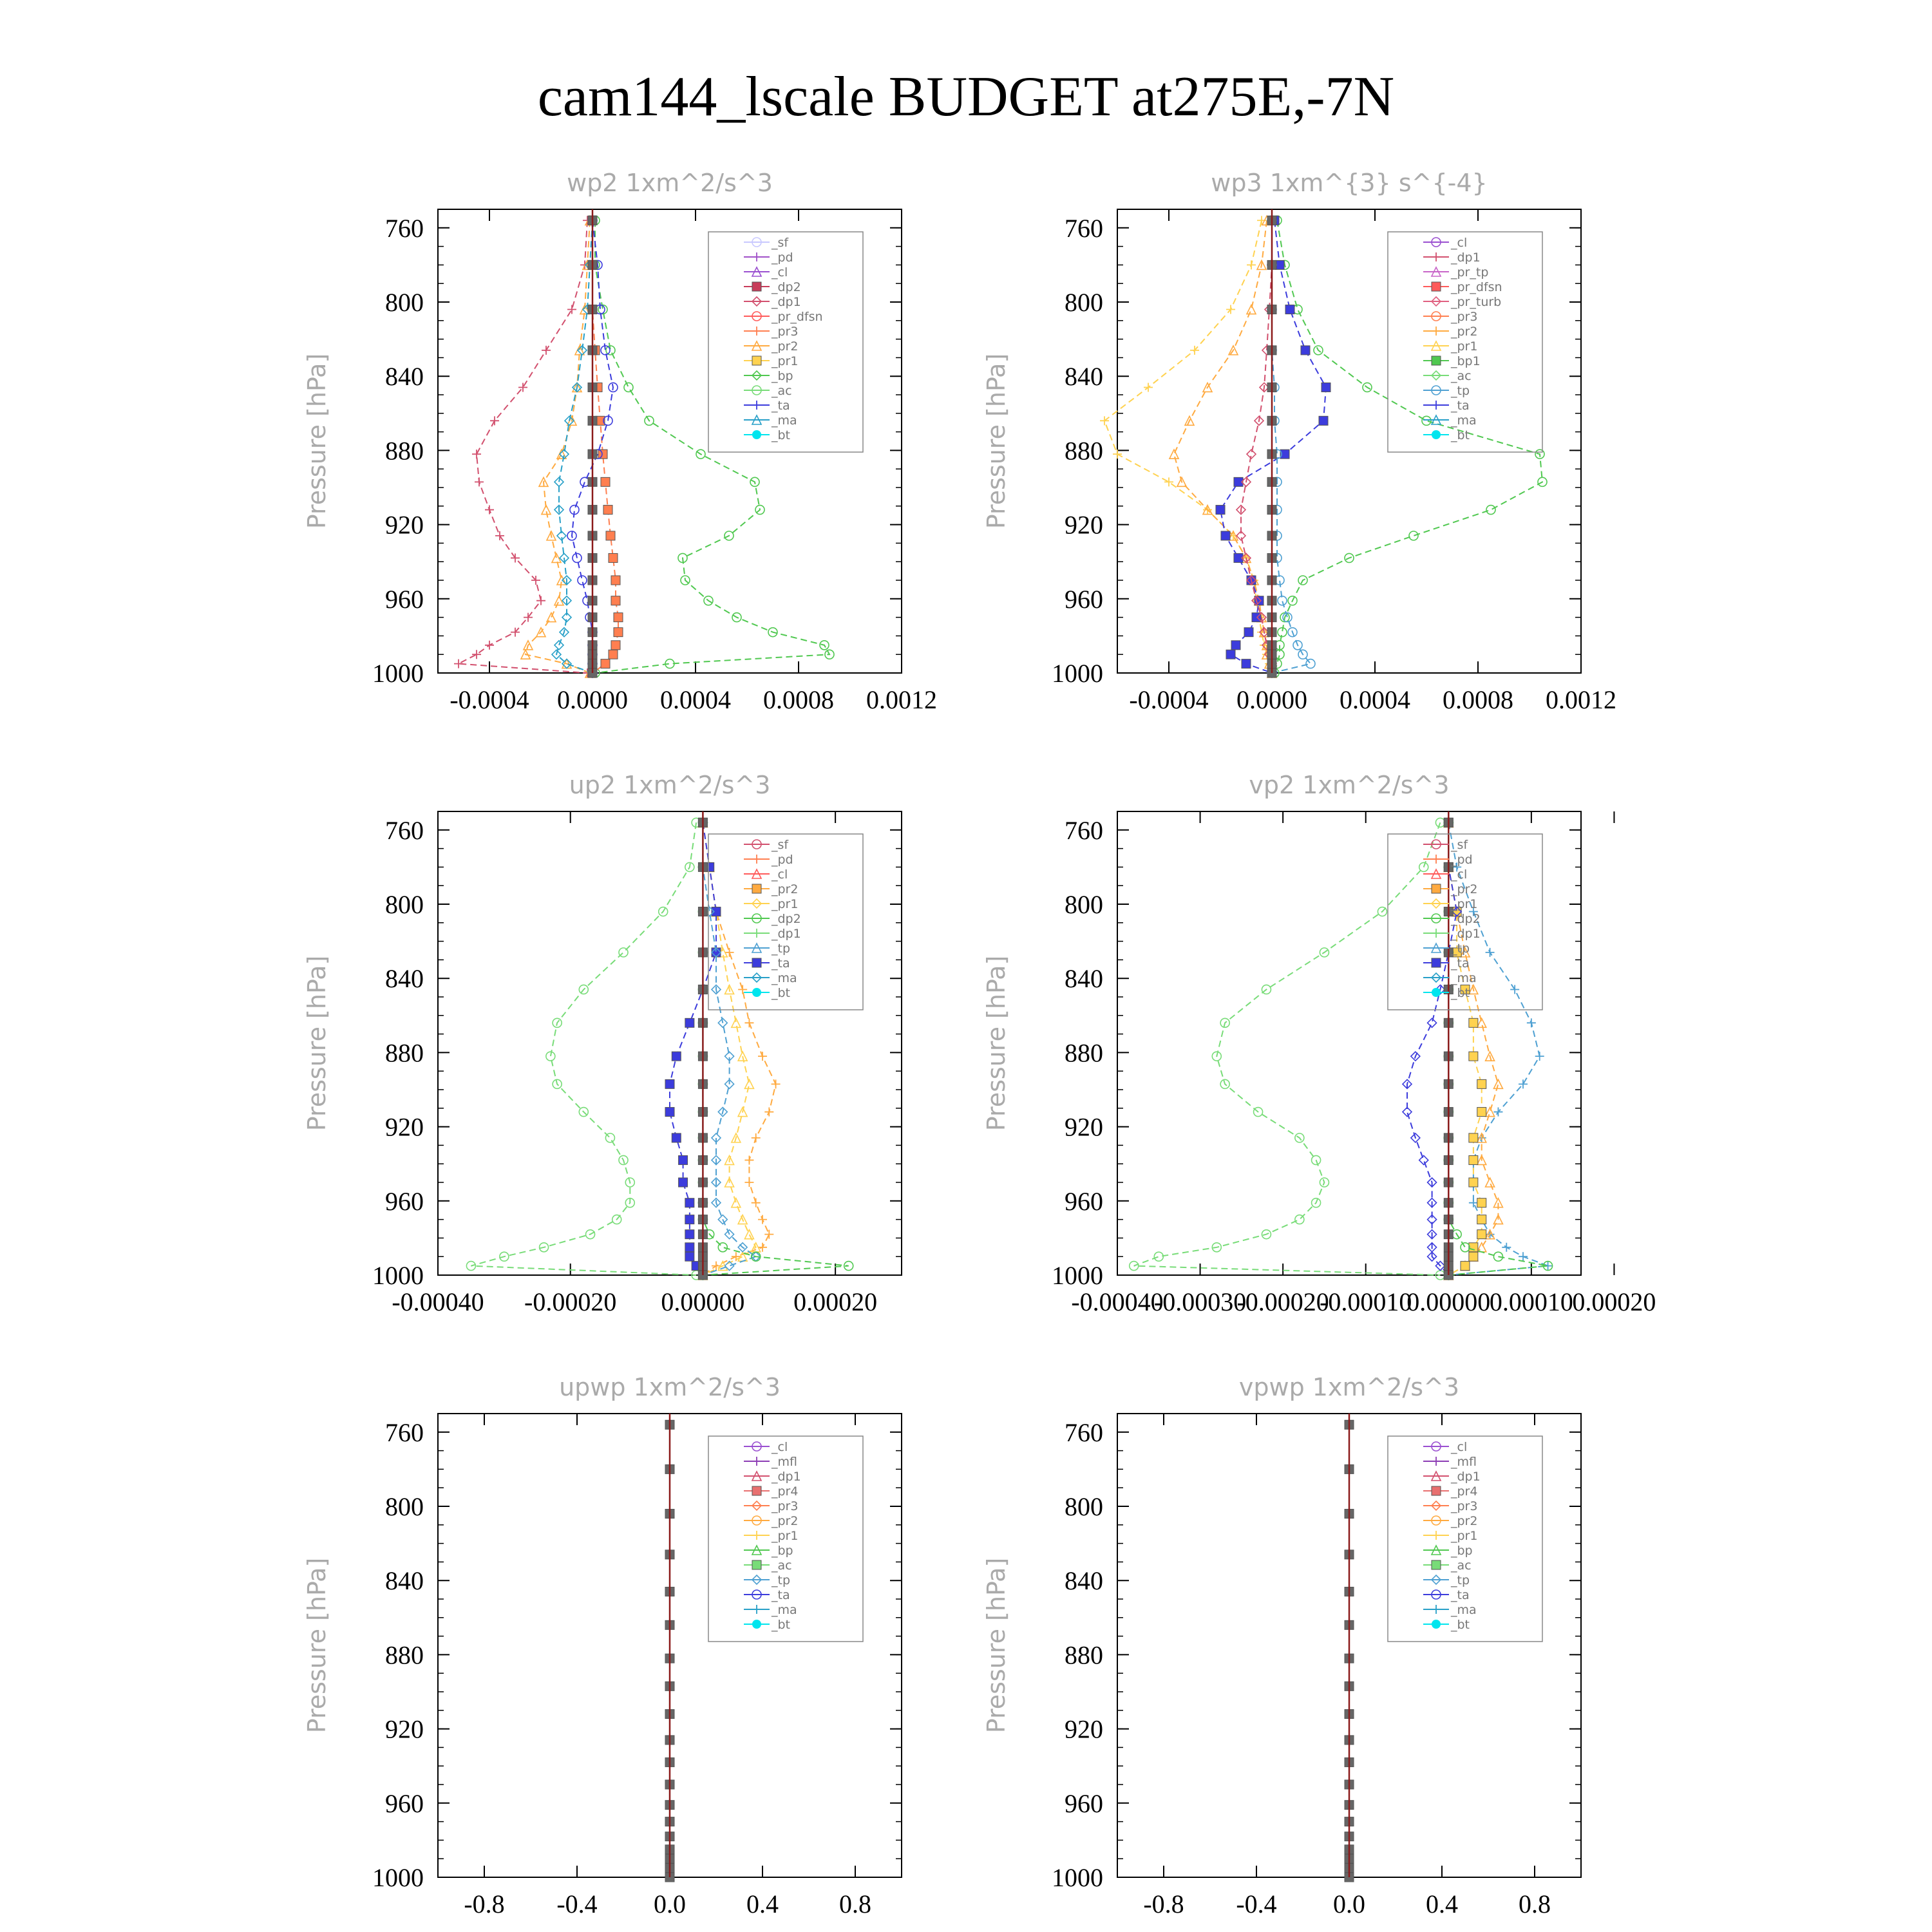  What do you see at coordinates (786, 287) in the screenshot?
I see `legend-label: _dp2` at bounding box center [786, 287].